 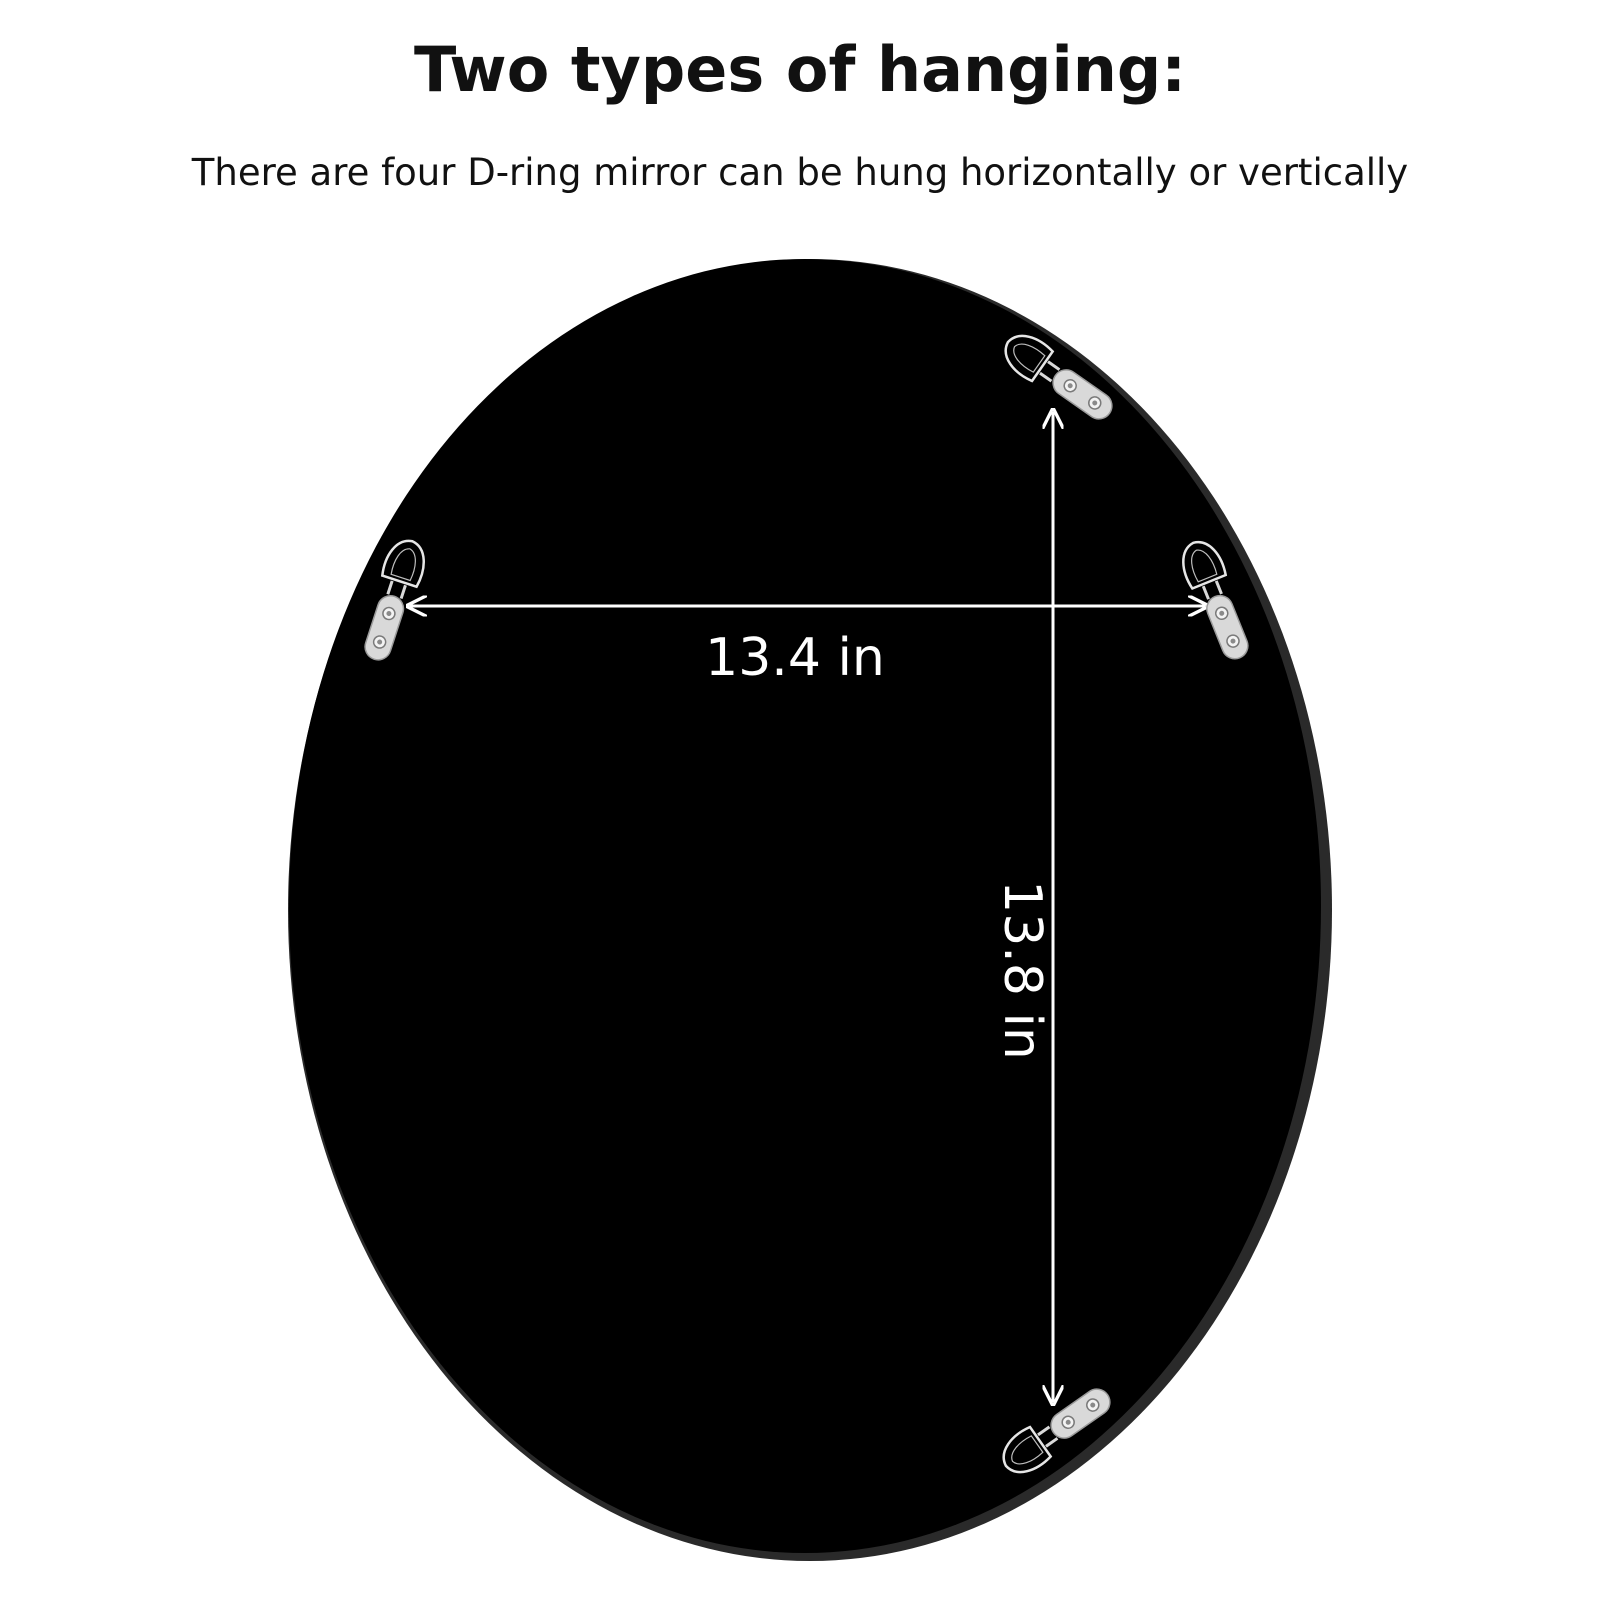 What do you see at coordinates (795, 658) in the screenshot?
I see `width-dimension-label: 13.4 in` at bounding box center [795, 658].